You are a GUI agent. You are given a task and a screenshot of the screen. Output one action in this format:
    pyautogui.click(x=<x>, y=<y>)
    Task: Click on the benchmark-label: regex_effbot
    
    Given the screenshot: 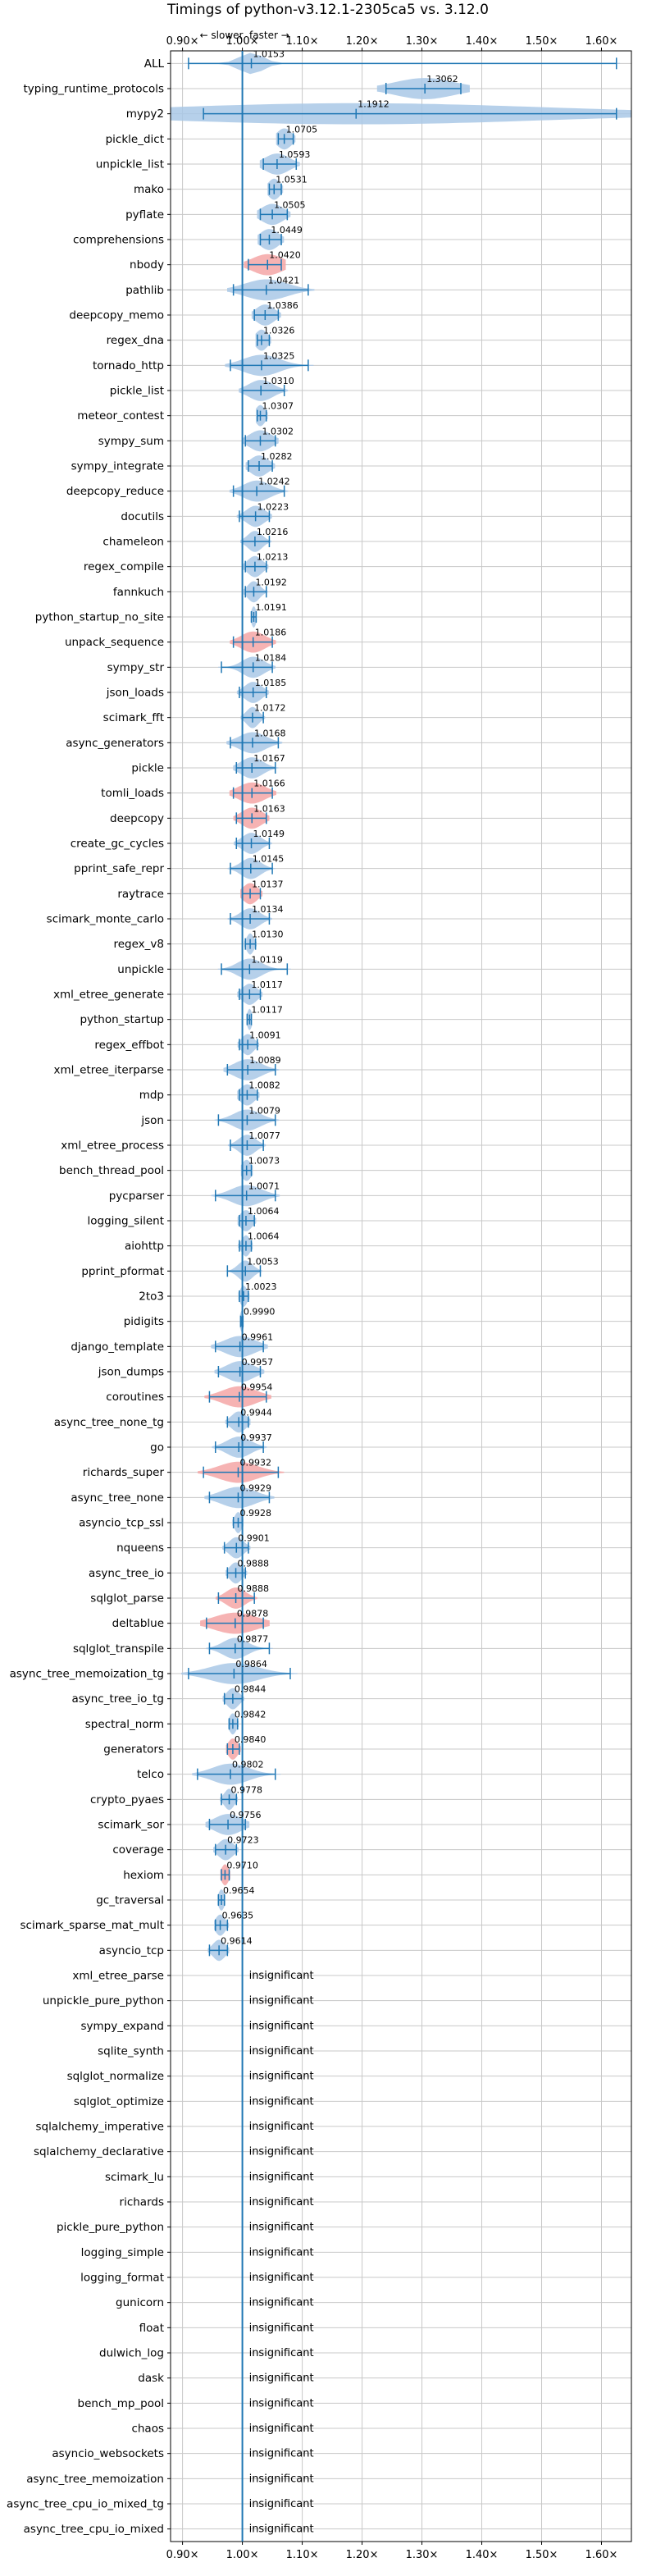 What is the action you would take?
    pyautogui.click(x=129, y=1045)
    